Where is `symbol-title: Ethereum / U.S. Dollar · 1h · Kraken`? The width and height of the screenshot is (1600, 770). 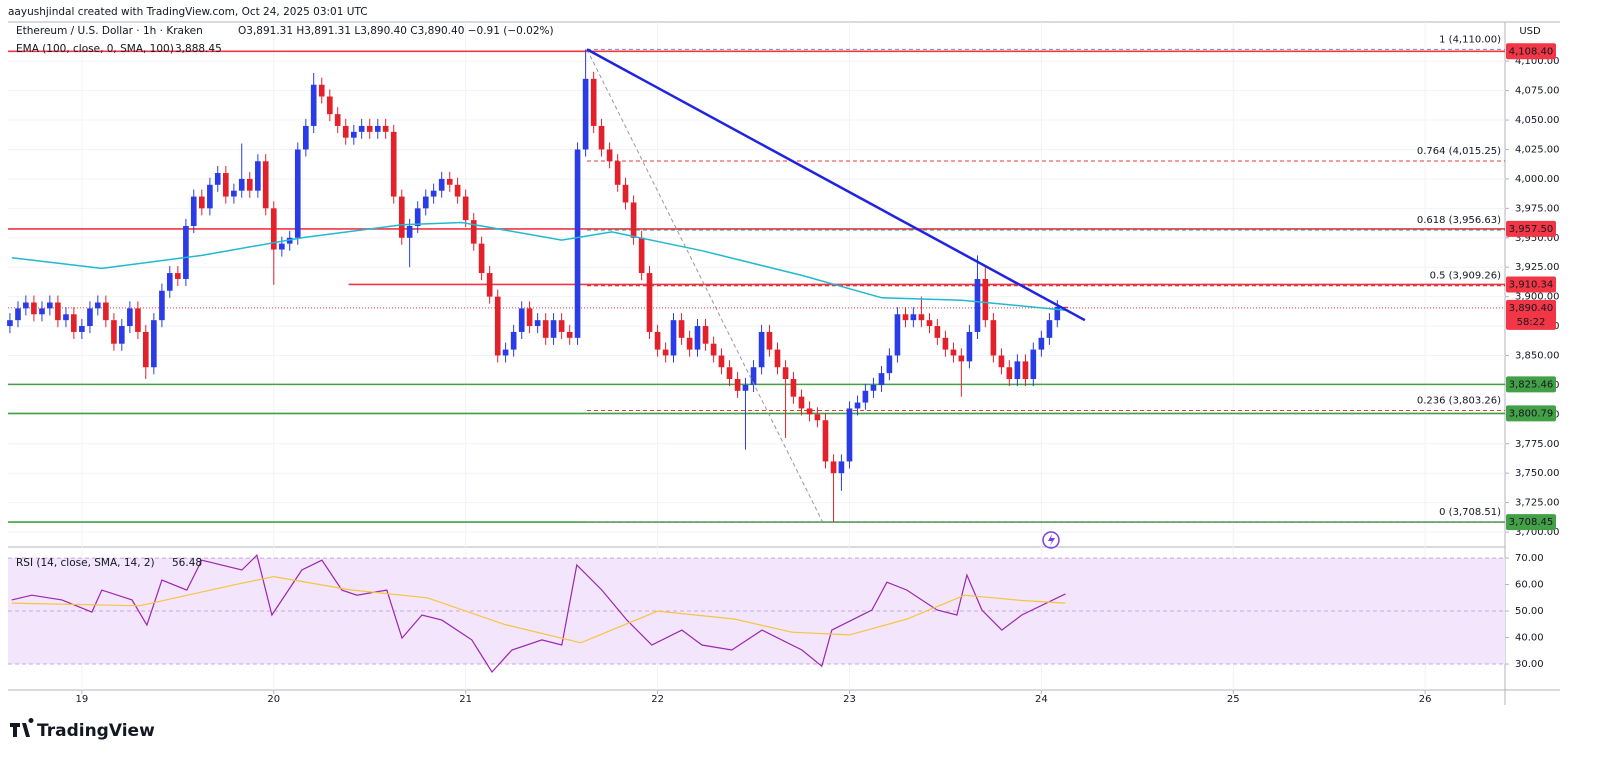 symbol-title: Ethereum / U.S. Dollar · 1h · Kraken is located at coordinates (109, 31).